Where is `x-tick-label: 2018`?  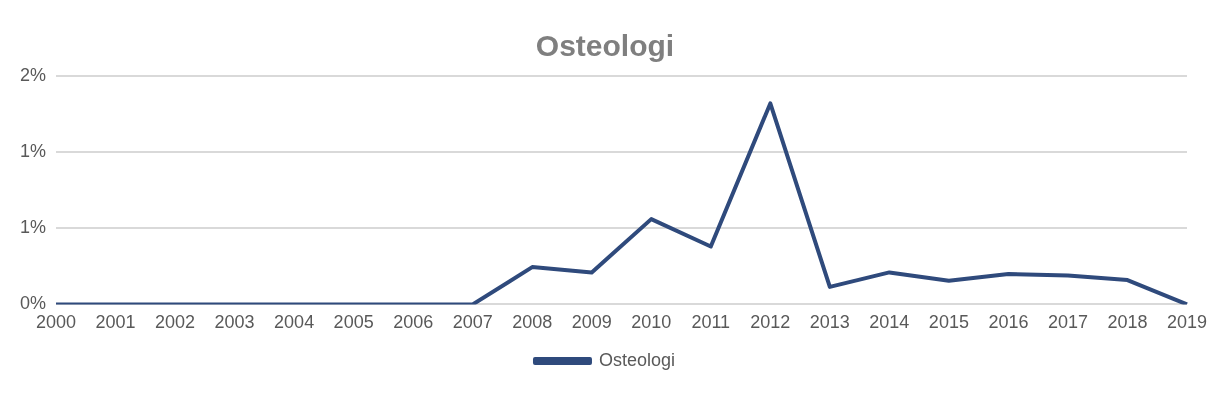 x-tick-label: 2018 is located at coordinates (1127, 322).